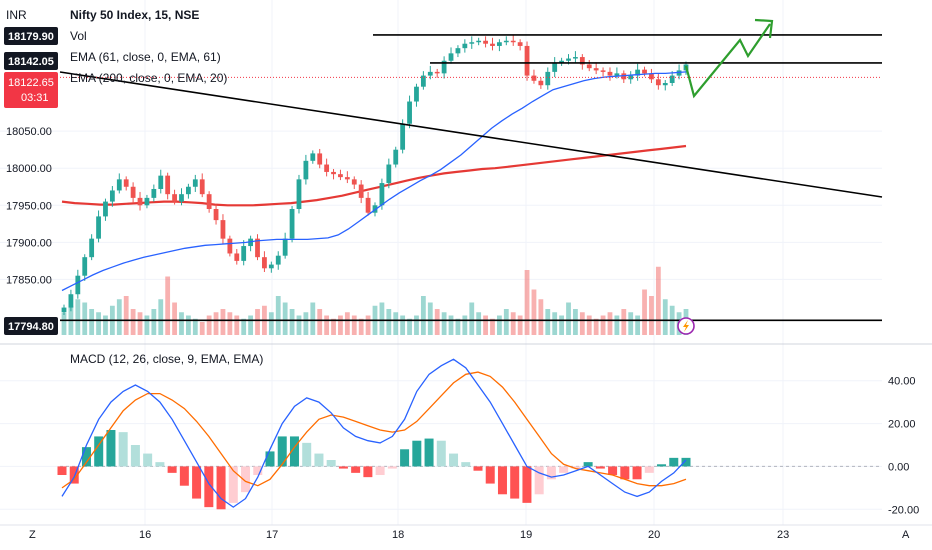 The height and width of the screenshot is (550, 932). Describe the element at coordinates (29, 206) in the screenshot. I see `price-axis-tick: 17950.00` at that location.